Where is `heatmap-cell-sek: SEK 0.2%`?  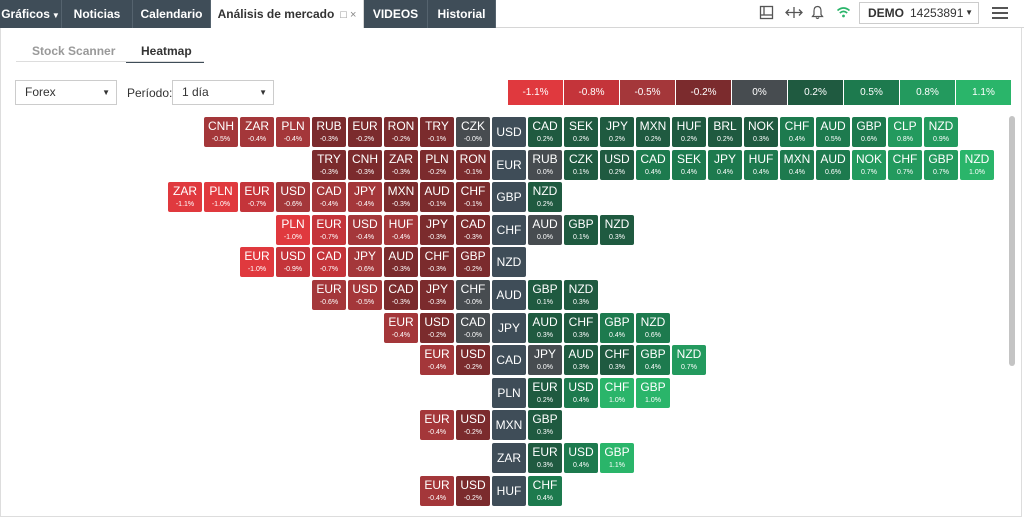 heatmap-cell-sek: SEK 0.2% is located at coordinates (581, 132).